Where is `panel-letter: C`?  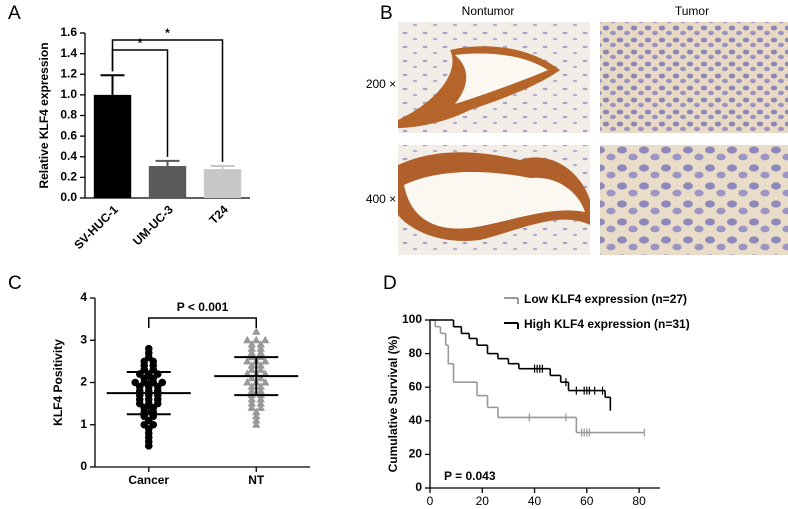
panel-letter: C is located at coordinates (15, 283).